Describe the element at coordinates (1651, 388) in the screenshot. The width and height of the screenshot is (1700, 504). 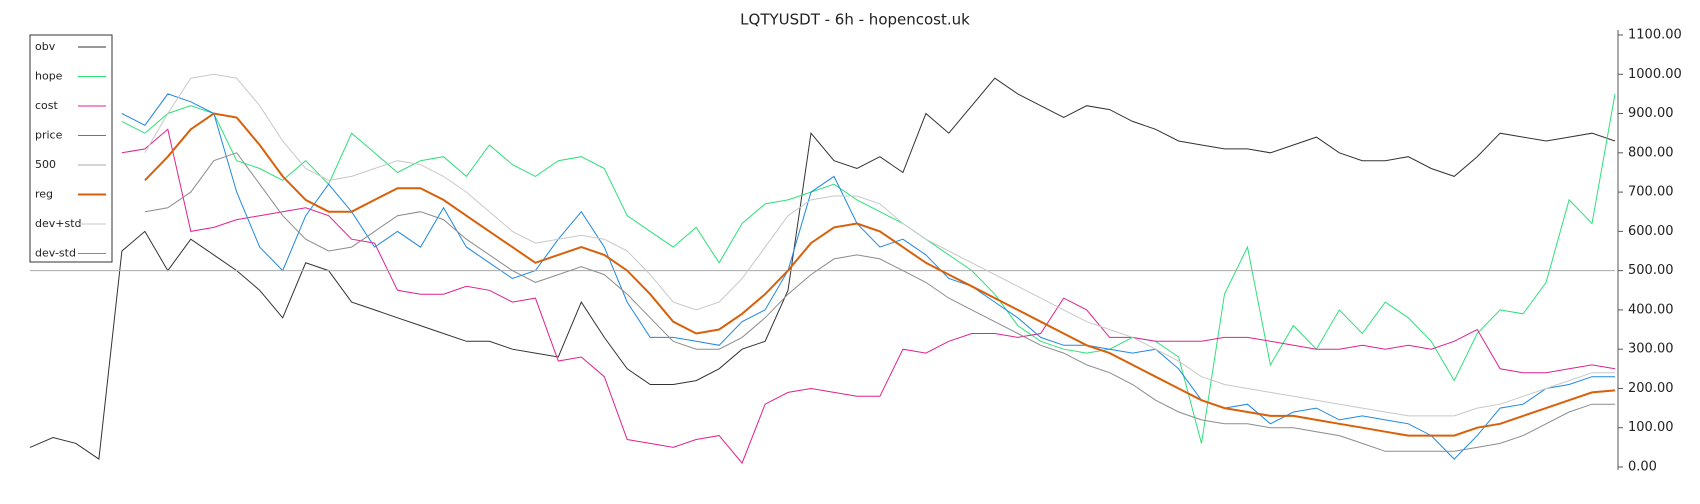
I see `y-tick-label: 200.00` at that location.